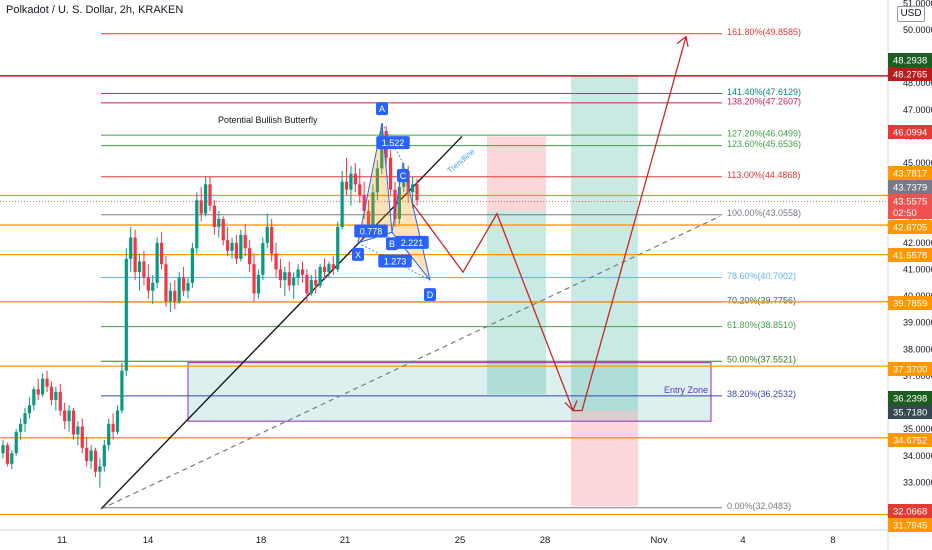 The height and width of the screenshot is (550, 932). I want to click on fib-level-label: 70.20%(39.7756), so click(761, 300).